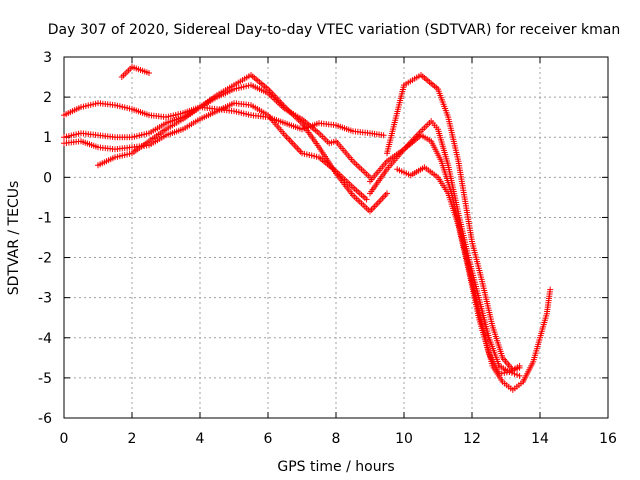 The height and width of the screenshot is (480, 640). I want to click on y-tick-label: -5, so click(45, 379).